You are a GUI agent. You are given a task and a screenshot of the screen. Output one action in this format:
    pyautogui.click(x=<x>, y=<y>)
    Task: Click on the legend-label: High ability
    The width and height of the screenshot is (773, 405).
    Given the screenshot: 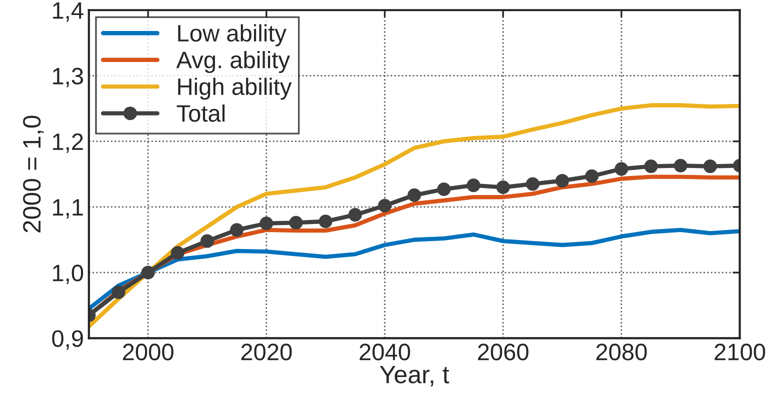 What is the action you would take?
    pyautogui.click(x=235, y=89)
    